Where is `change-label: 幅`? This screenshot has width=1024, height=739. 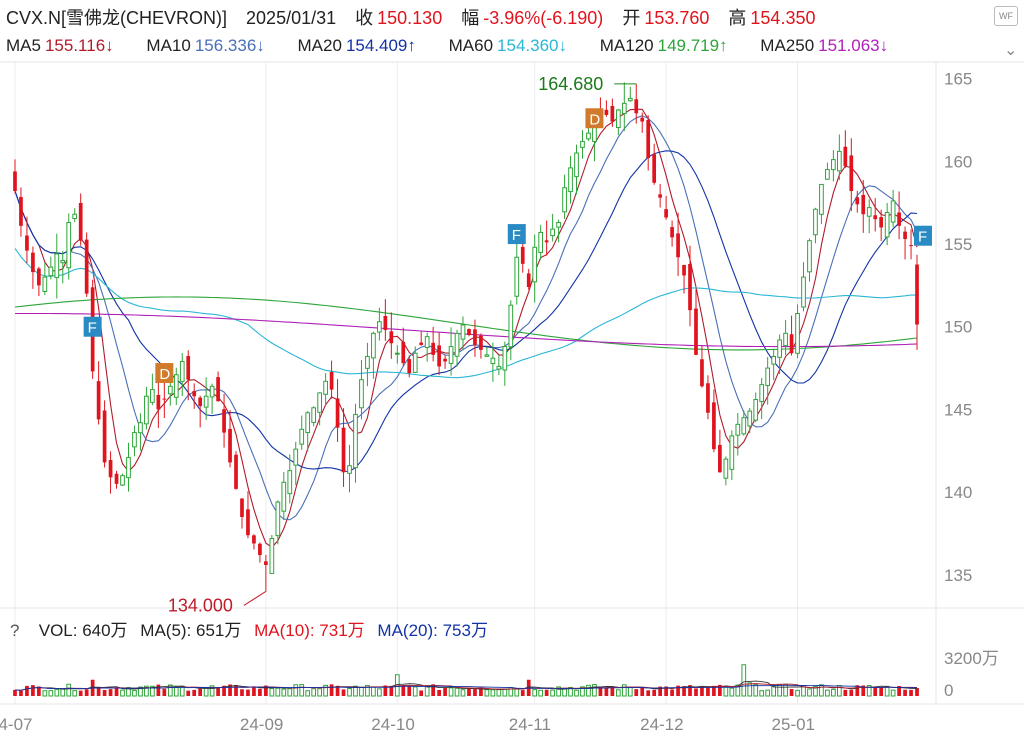
change-label: 幅 is located at coordinates (470, 18).